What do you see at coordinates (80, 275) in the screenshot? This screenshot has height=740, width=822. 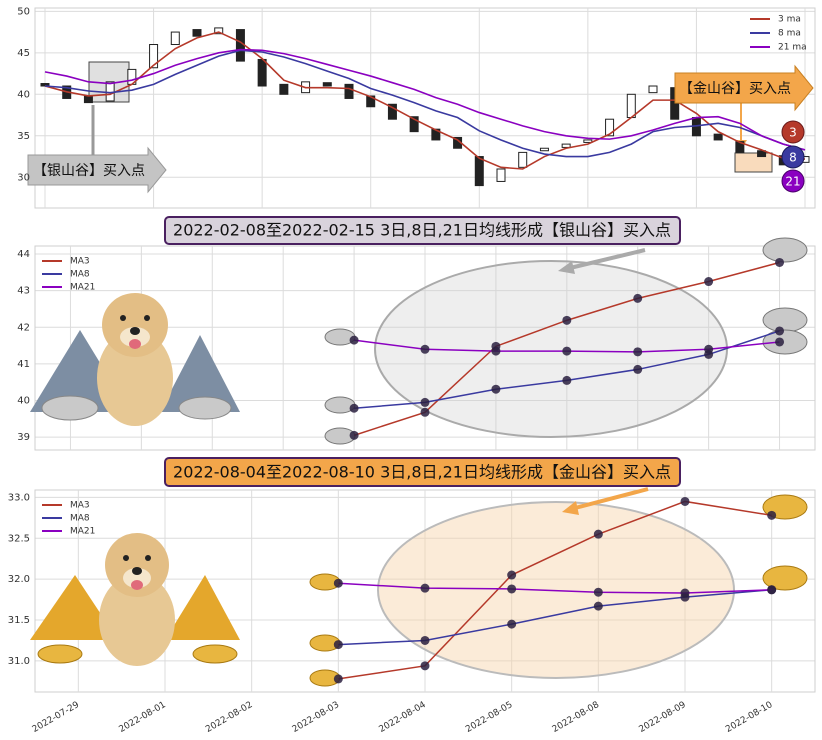 I see `legend-label: MA8` at bounding box center [80, 275].